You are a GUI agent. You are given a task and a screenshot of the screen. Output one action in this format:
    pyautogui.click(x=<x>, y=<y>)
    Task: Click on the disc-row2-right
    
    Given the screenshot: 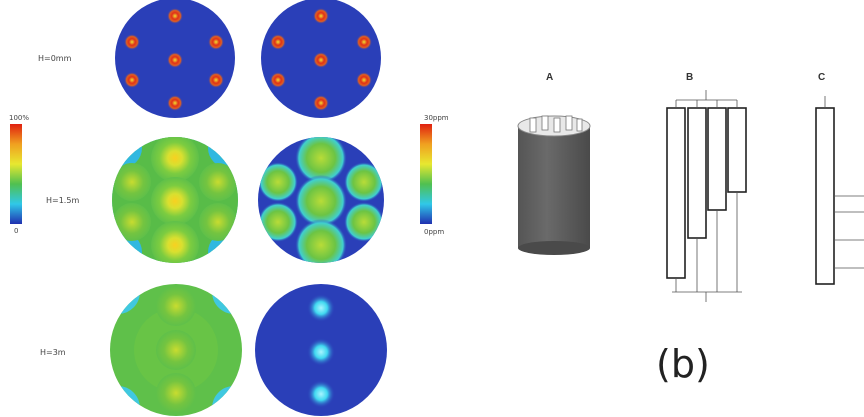 What is the action you would take?
    pyautogui.click(x=321, y=200)
    